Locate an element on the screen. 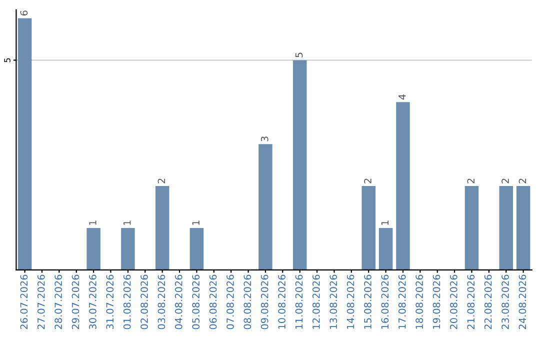 Image resolution: width=540 pixels, height=340 pixels. x-tick-label: 08.08.2026 is located at coordinates (248, 302).